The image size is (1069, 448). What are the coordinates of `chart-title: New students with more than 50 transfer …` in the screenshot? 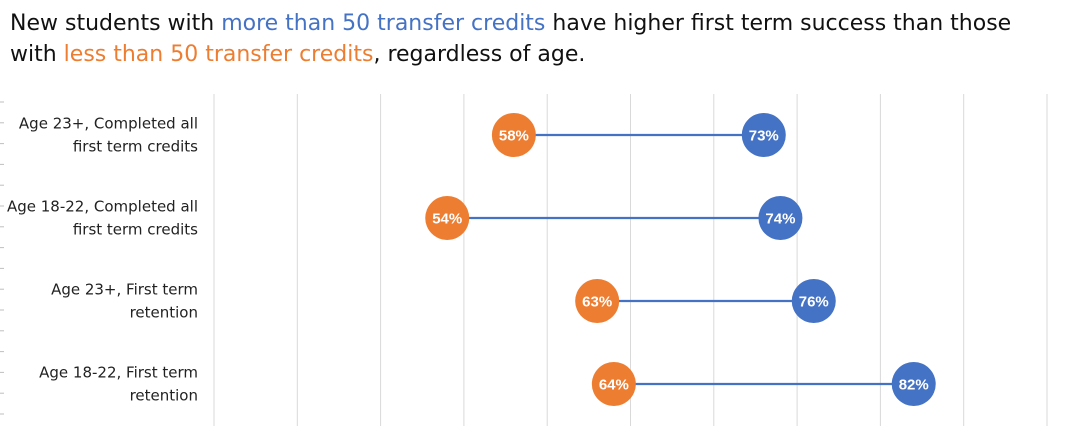 It's located at (530, 39).